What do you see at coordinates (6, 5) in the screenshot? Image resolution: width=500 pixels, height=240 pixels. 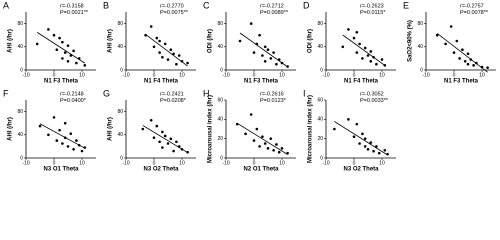 I see `panel-letter: A` at bounding box center [6, 5].